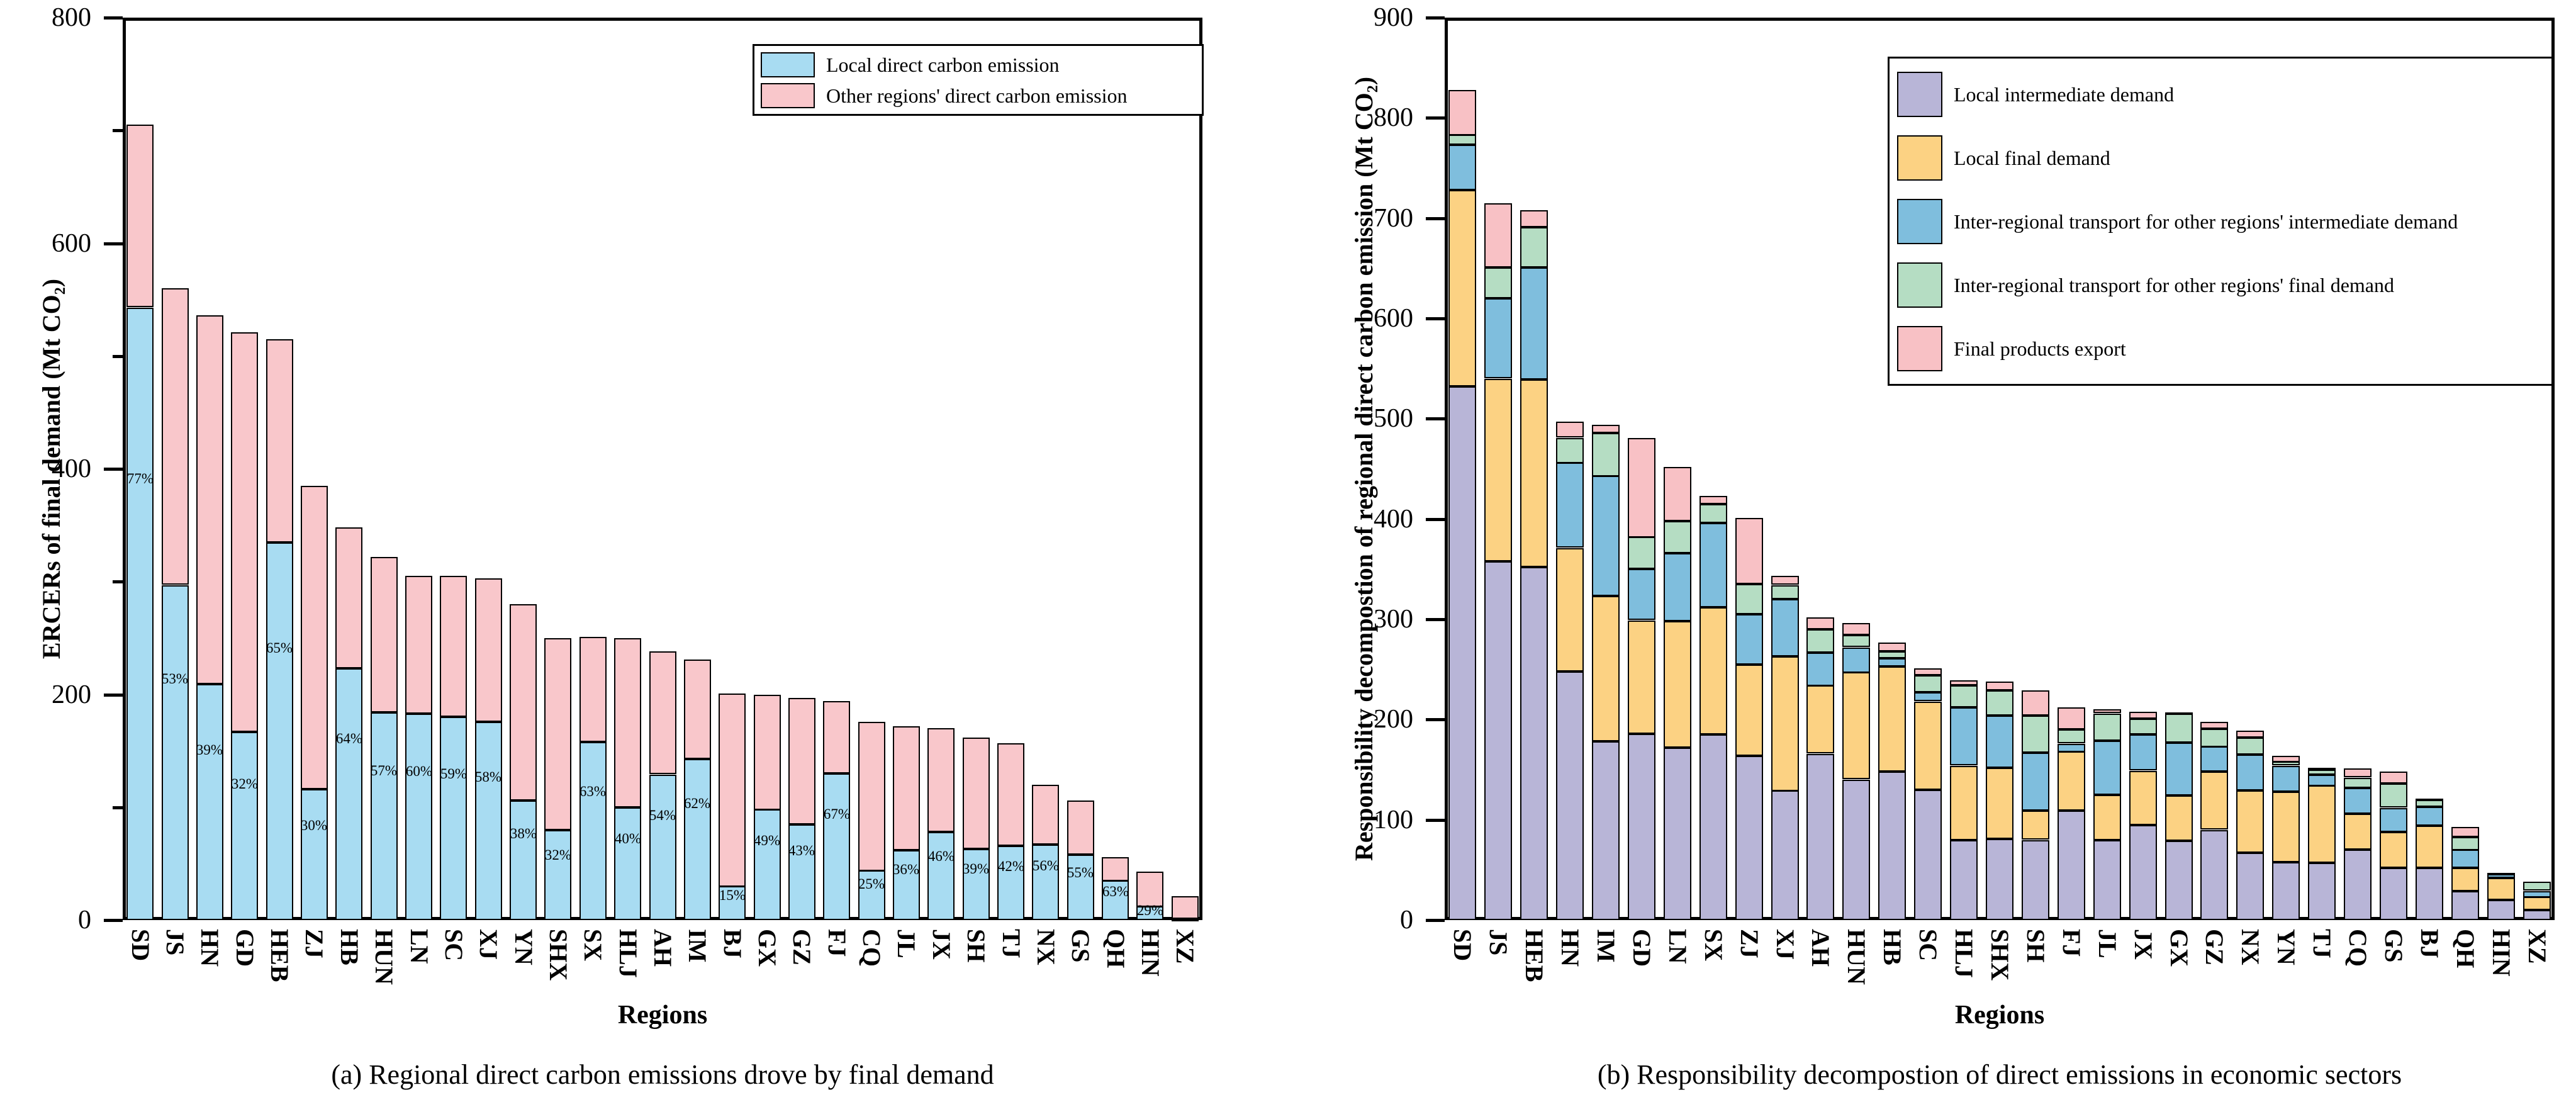 The image size is (2576, 1107). I want to click on bar-segment-s1-SD, so click(140, 216).